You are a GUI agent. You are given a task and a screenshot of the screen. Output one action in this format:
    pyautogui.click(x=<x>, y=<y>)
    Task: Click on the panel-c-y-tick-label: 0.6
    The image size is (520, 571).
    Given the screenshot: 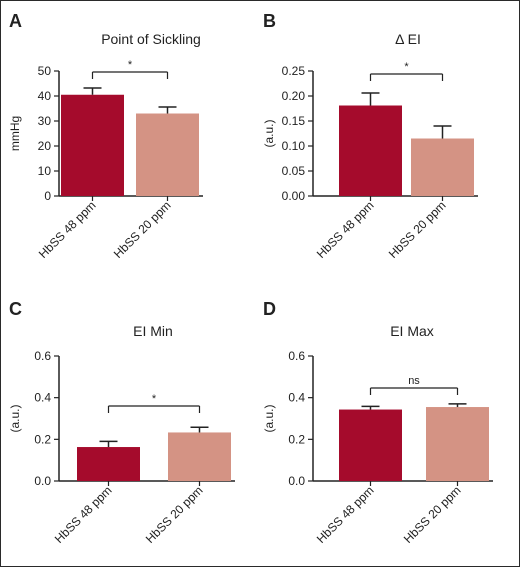 What is the action you would take?
    pyautogui.click(x=42, y=356)
    